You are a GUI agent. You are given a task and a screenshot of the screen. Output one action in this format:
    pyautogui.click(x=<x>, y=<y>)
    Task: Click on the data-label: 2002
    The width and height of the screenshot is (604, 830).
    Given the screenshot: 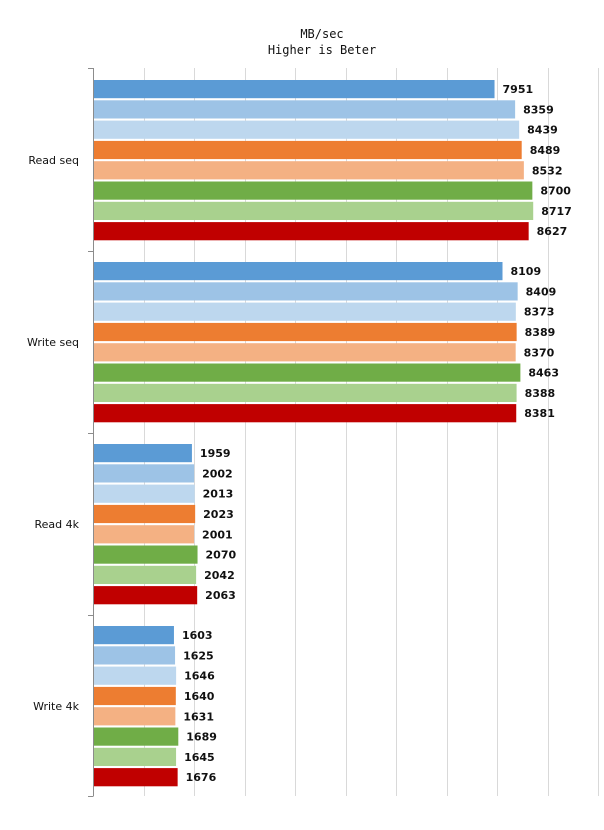 What is the action you would take?
    pyautogui.click(x=217, y=473)
    